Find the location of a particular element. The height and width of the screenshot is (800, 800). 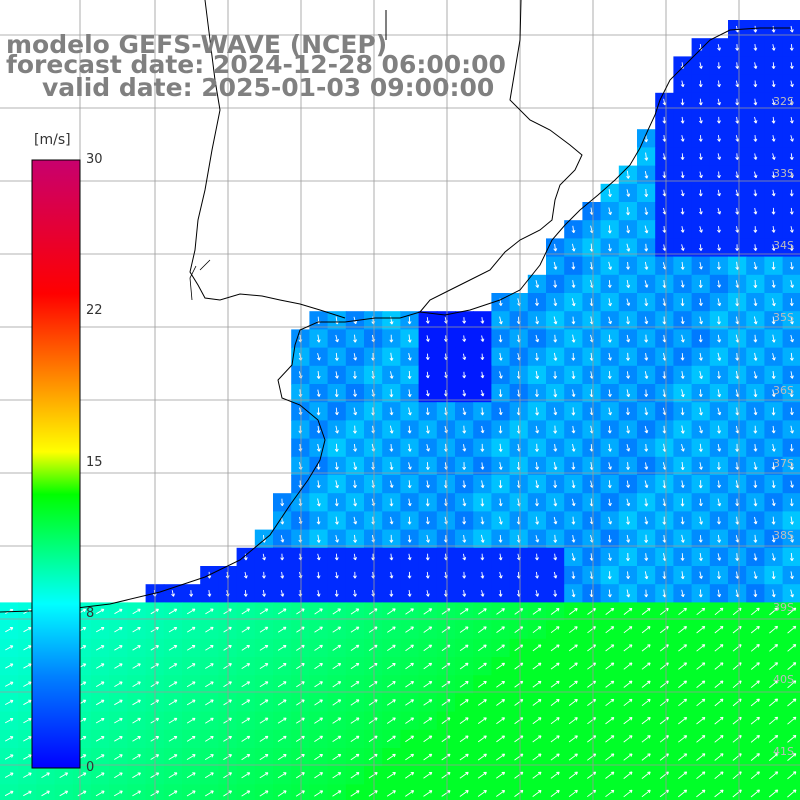

model-title: modelo GEFS-WAVE (NCEP) is located at coordinates (197, 44).